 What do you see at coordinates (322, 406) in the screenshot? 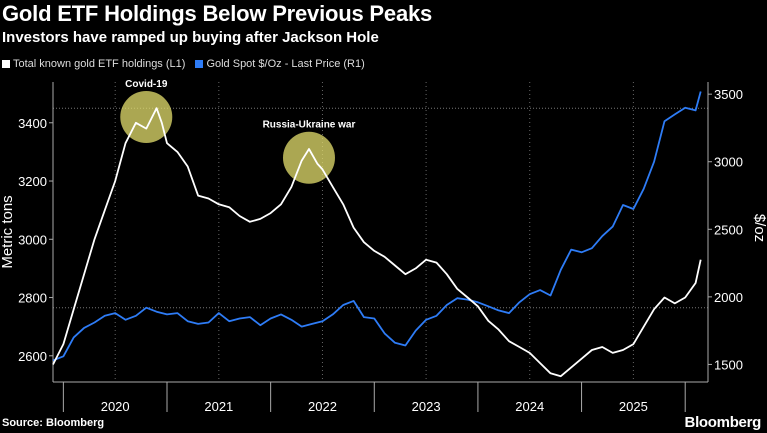
I see `x-tick-label: 2022` at bounding box center [322, 406].